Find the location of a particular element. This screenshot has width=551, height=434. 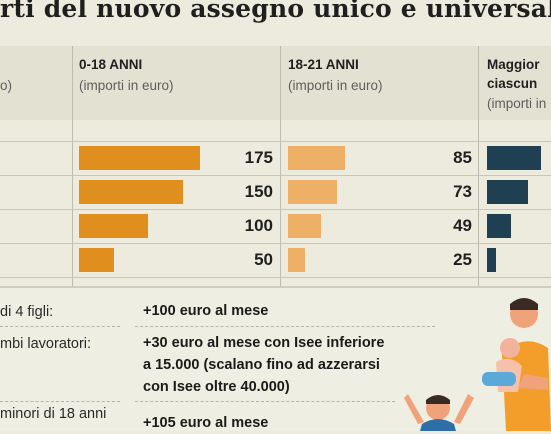

col2-head: 18-21 ANNI is located at coordinates (323, 64).